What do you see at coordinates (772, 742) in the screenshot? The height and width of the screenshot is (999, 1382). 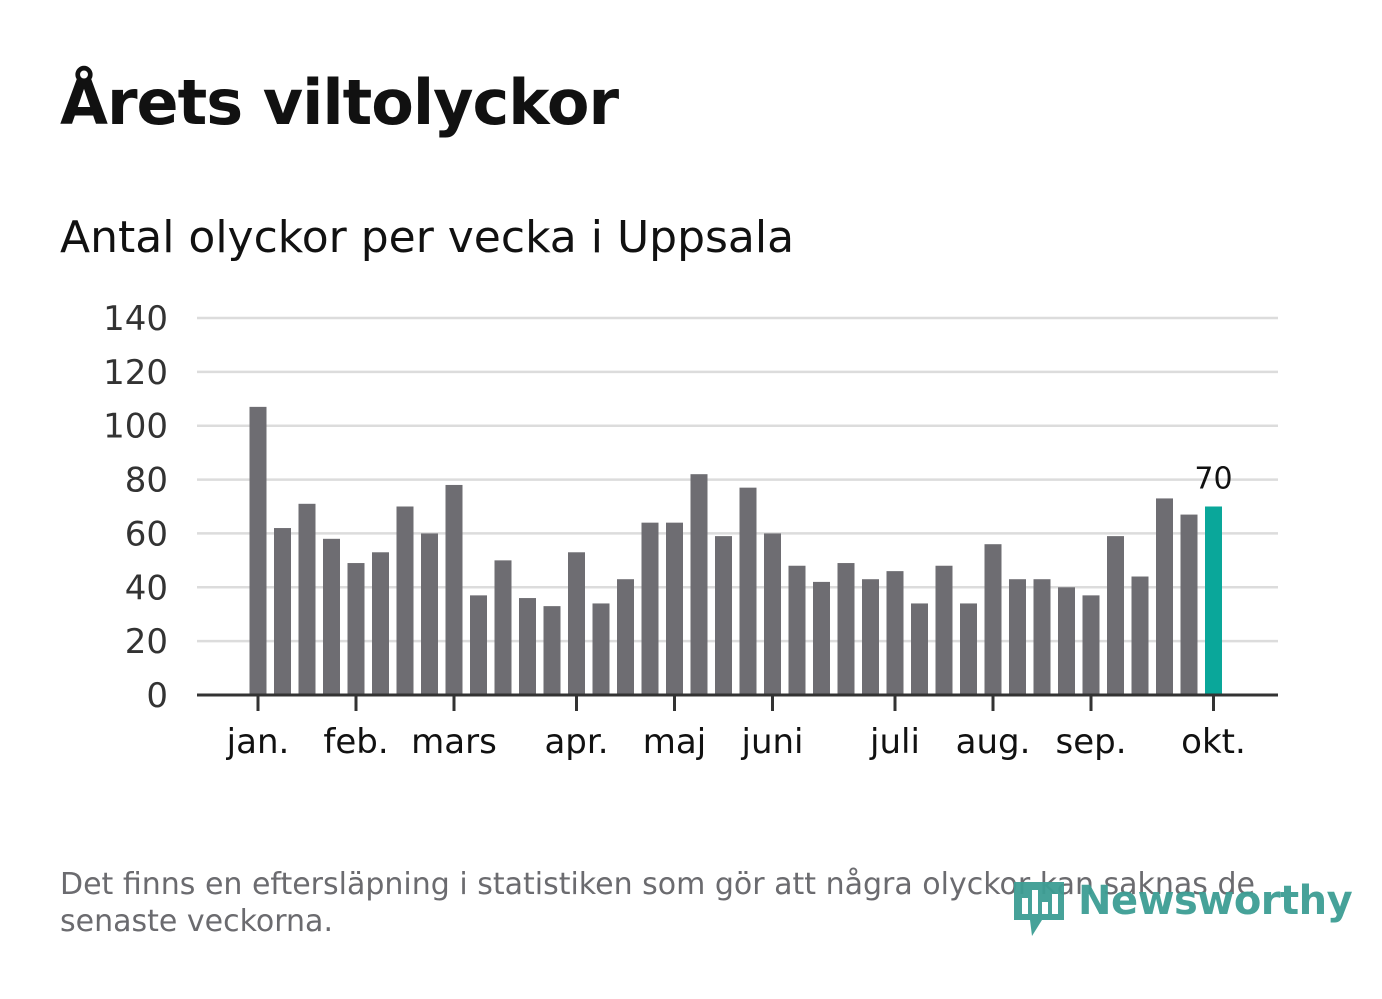 I see `x-tick-label: juni` at bounding box center [772, 742].